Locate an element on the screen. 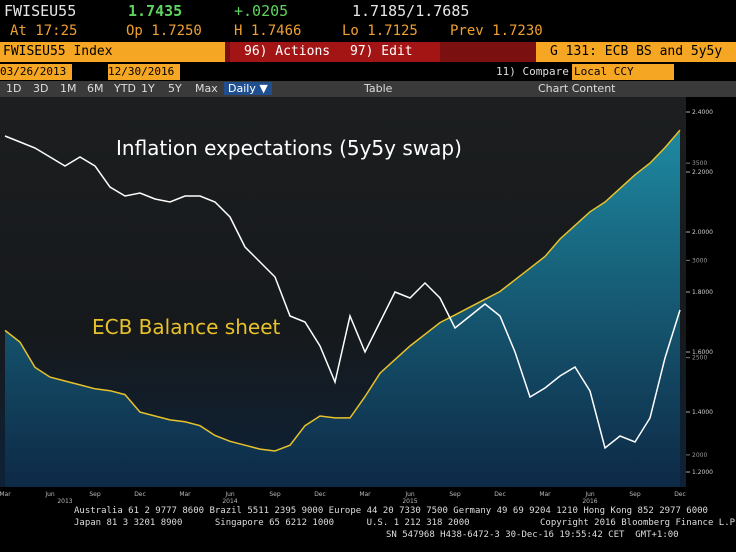  period-button: 6M is located at coordinates (95, 88).